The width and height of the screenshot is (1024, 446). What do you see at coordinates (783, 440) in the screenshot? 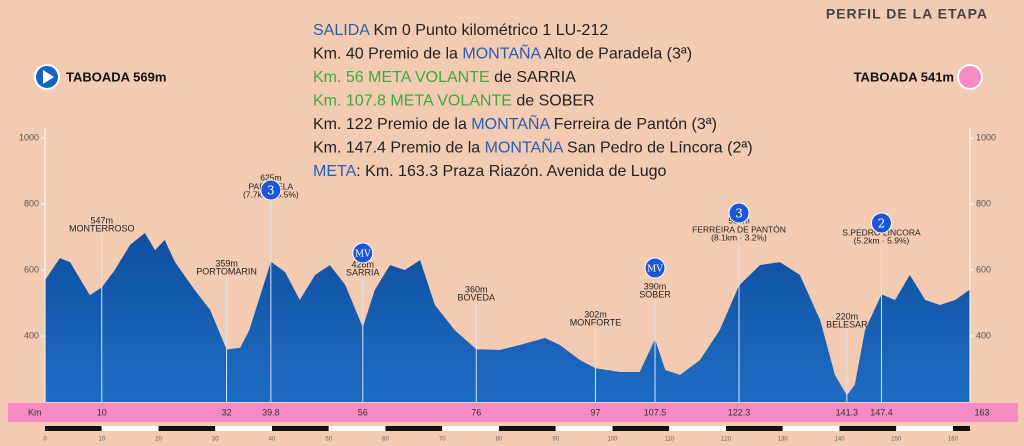
I see `ruler-label: 130` at bounding box center [783, 440].